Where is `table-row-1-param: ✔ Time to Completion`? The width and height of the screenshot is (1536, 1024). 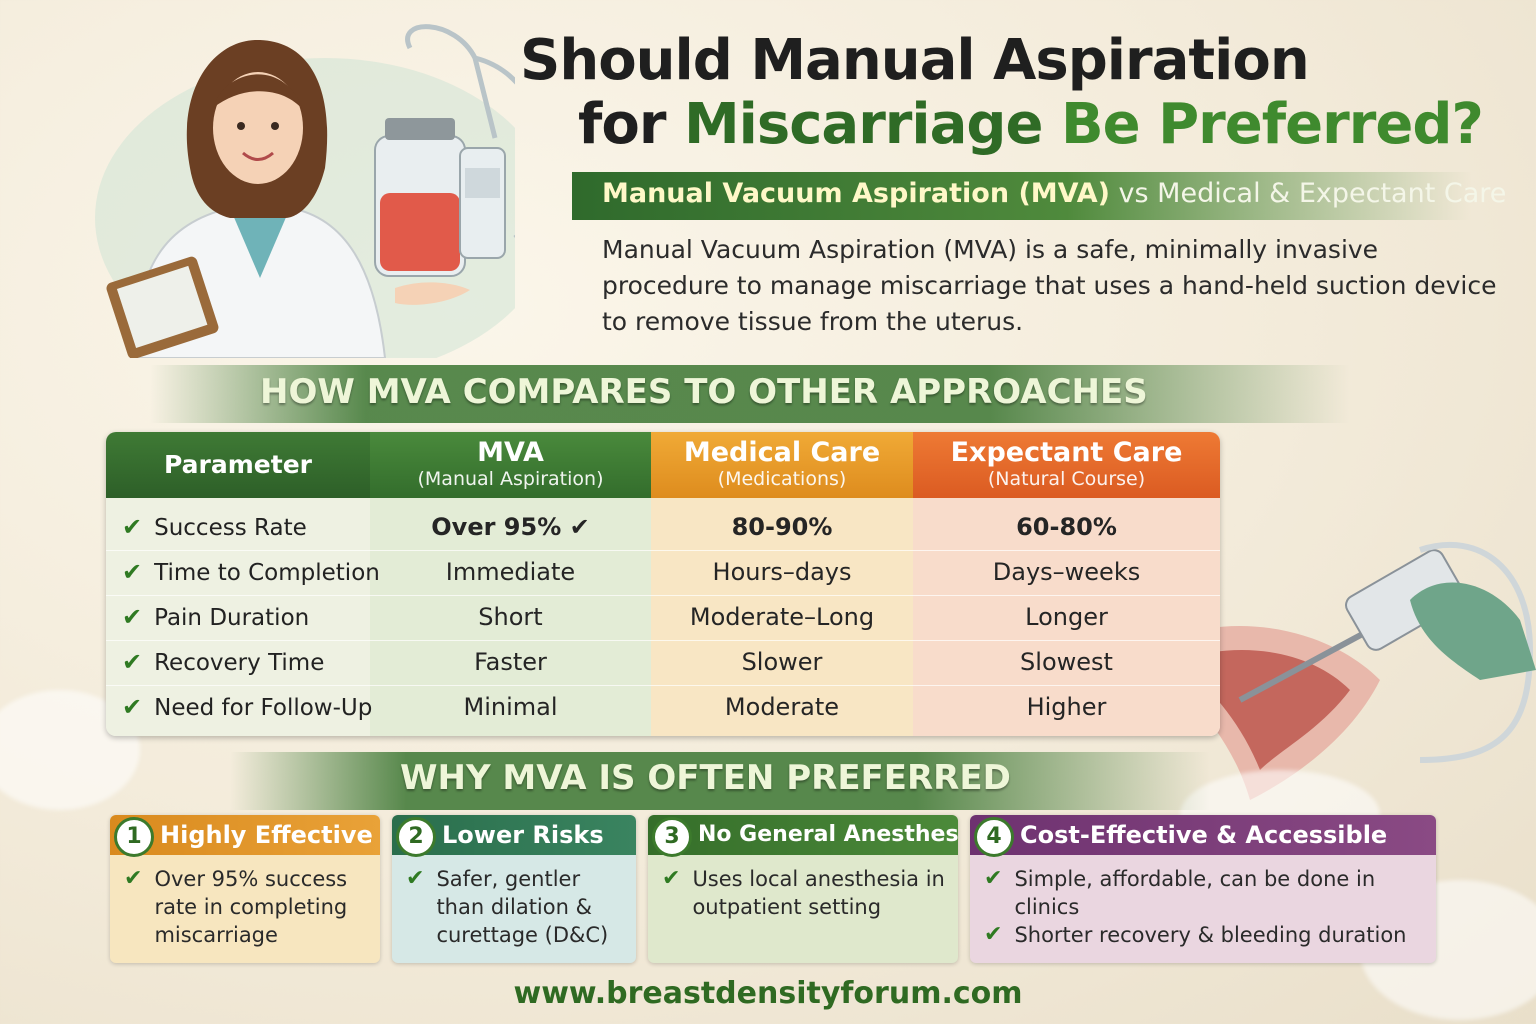
table-row-1-param: ✔ Time to Completion is located at coordinates (251, 572).